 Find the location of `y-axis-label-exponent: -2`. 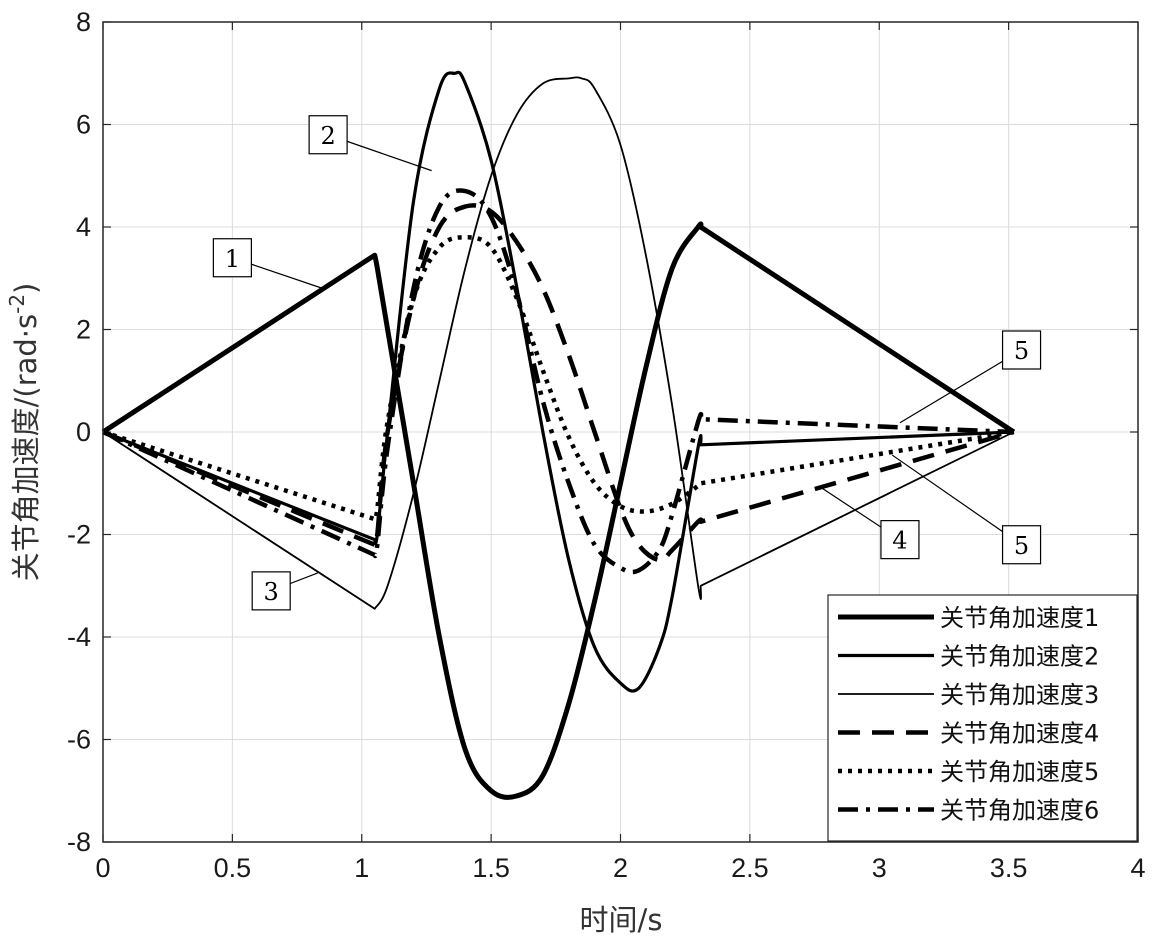

y-axis-label-exponent: -2 is located at coordinates (17, 304).